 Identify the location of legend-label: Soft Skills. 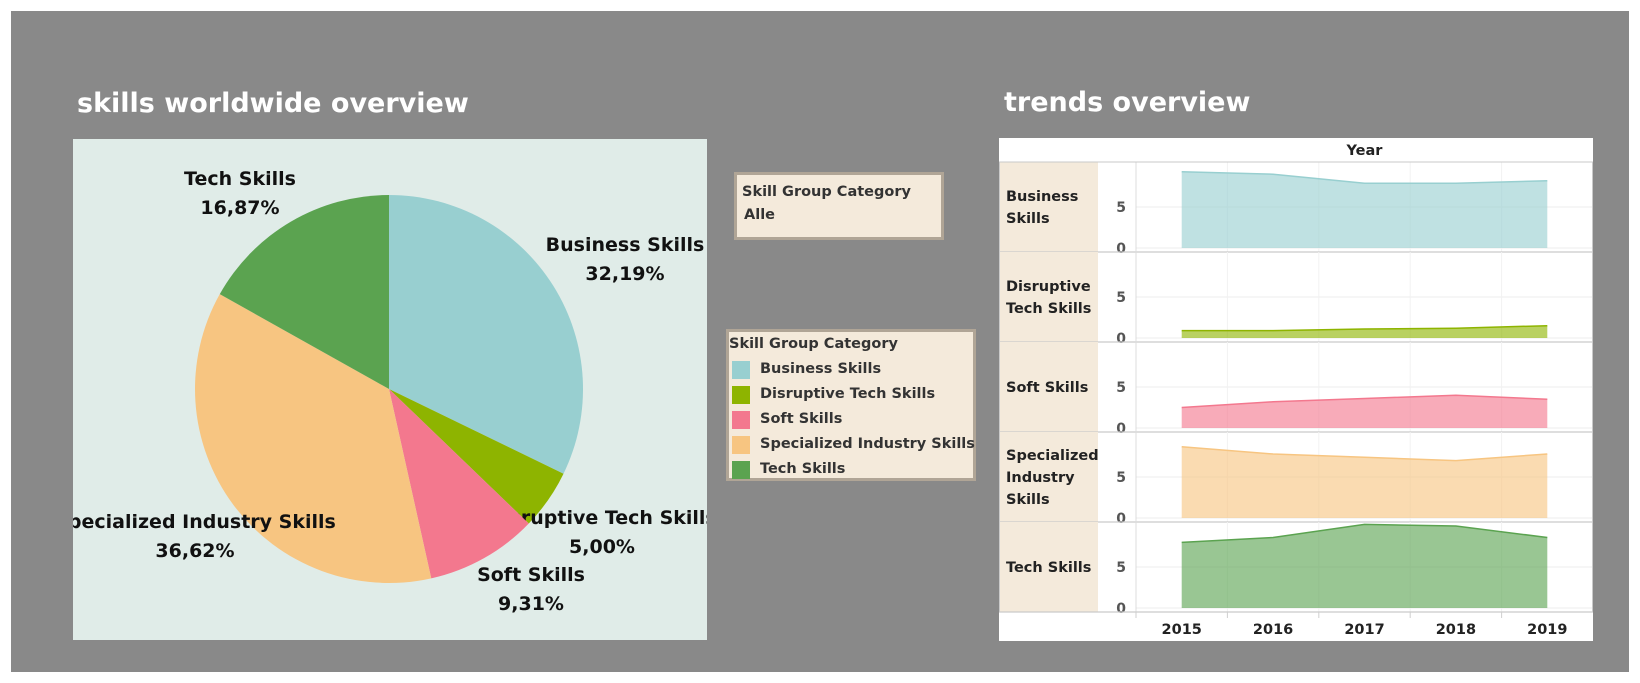
(801, 419).